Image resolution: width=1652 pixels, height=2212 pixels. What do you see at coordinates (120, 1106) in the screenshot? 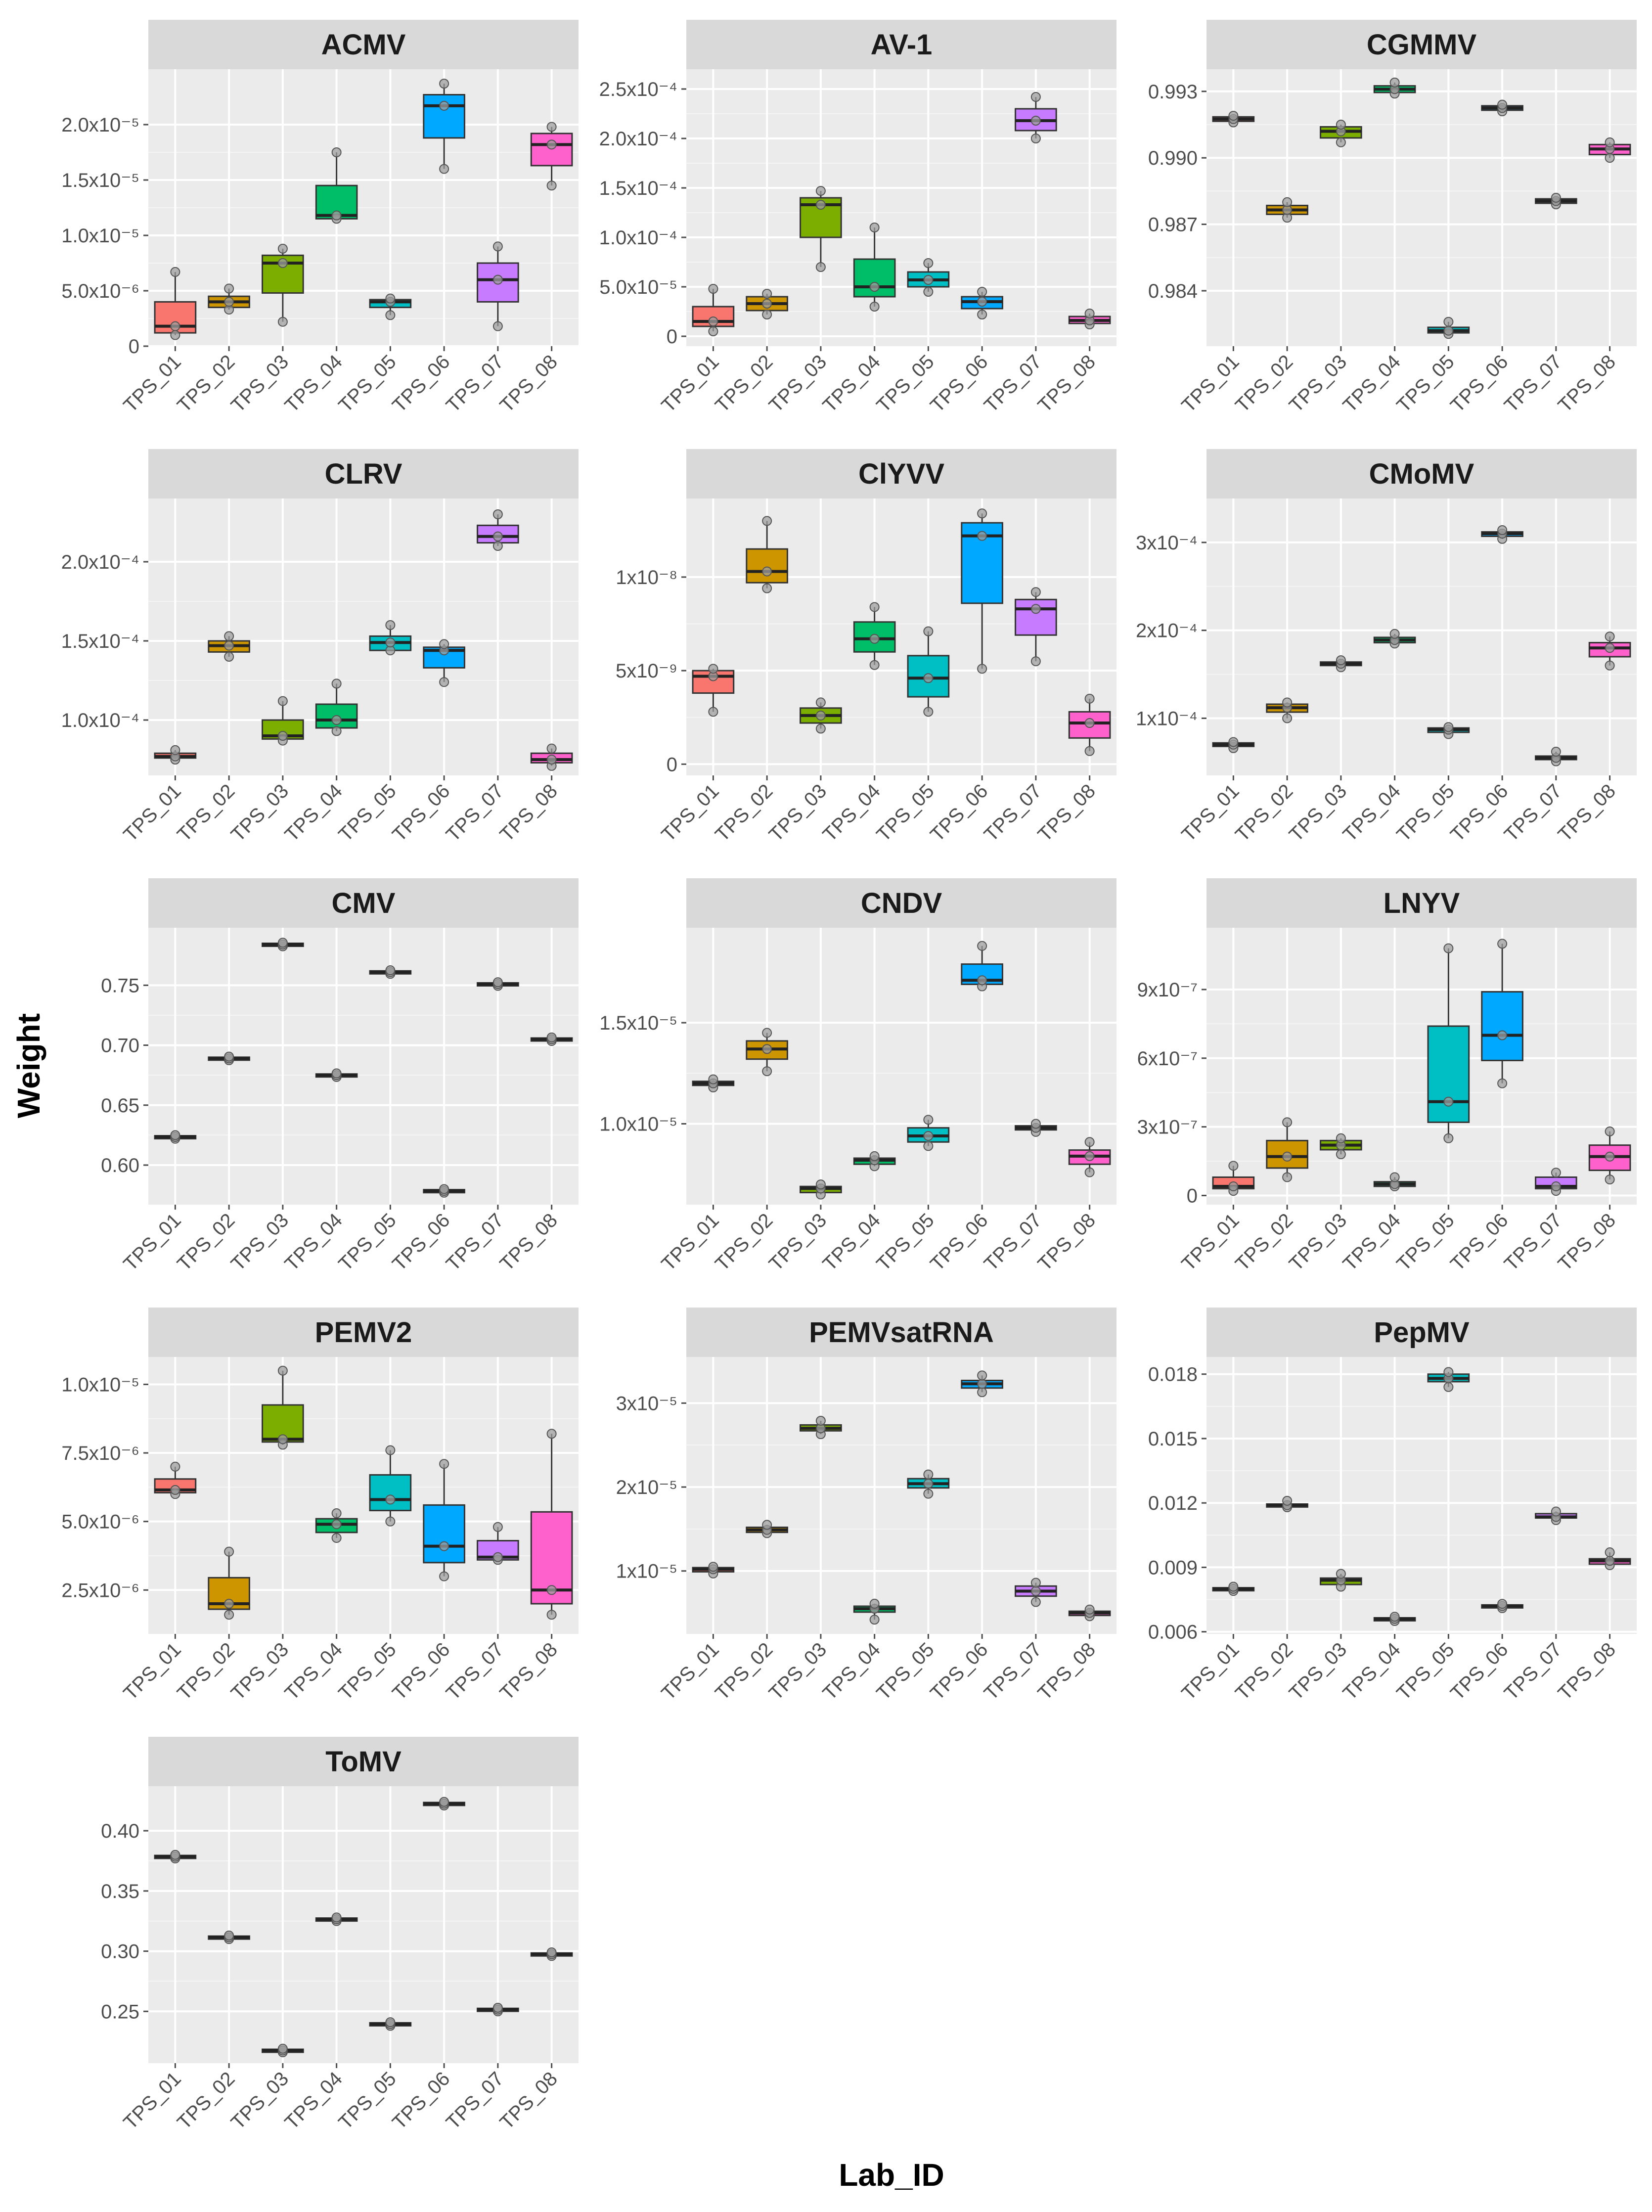
I see `y-tick-label: 0.65` at bounding box center [120, 1106].